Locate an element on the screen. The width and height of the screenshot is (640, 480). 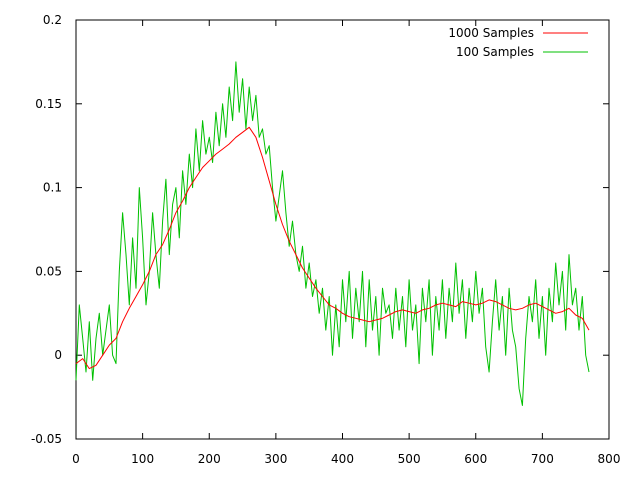
x-tick-label: 400 is located at coordinates (342, 459).